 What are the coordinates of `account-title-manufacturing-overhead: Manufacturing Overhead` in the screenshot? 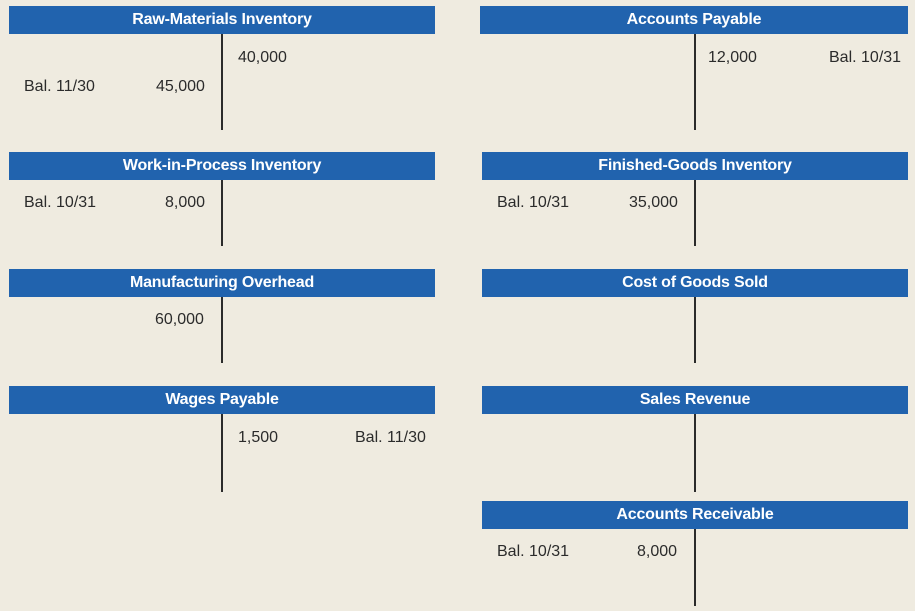 It's located at (222, 283).